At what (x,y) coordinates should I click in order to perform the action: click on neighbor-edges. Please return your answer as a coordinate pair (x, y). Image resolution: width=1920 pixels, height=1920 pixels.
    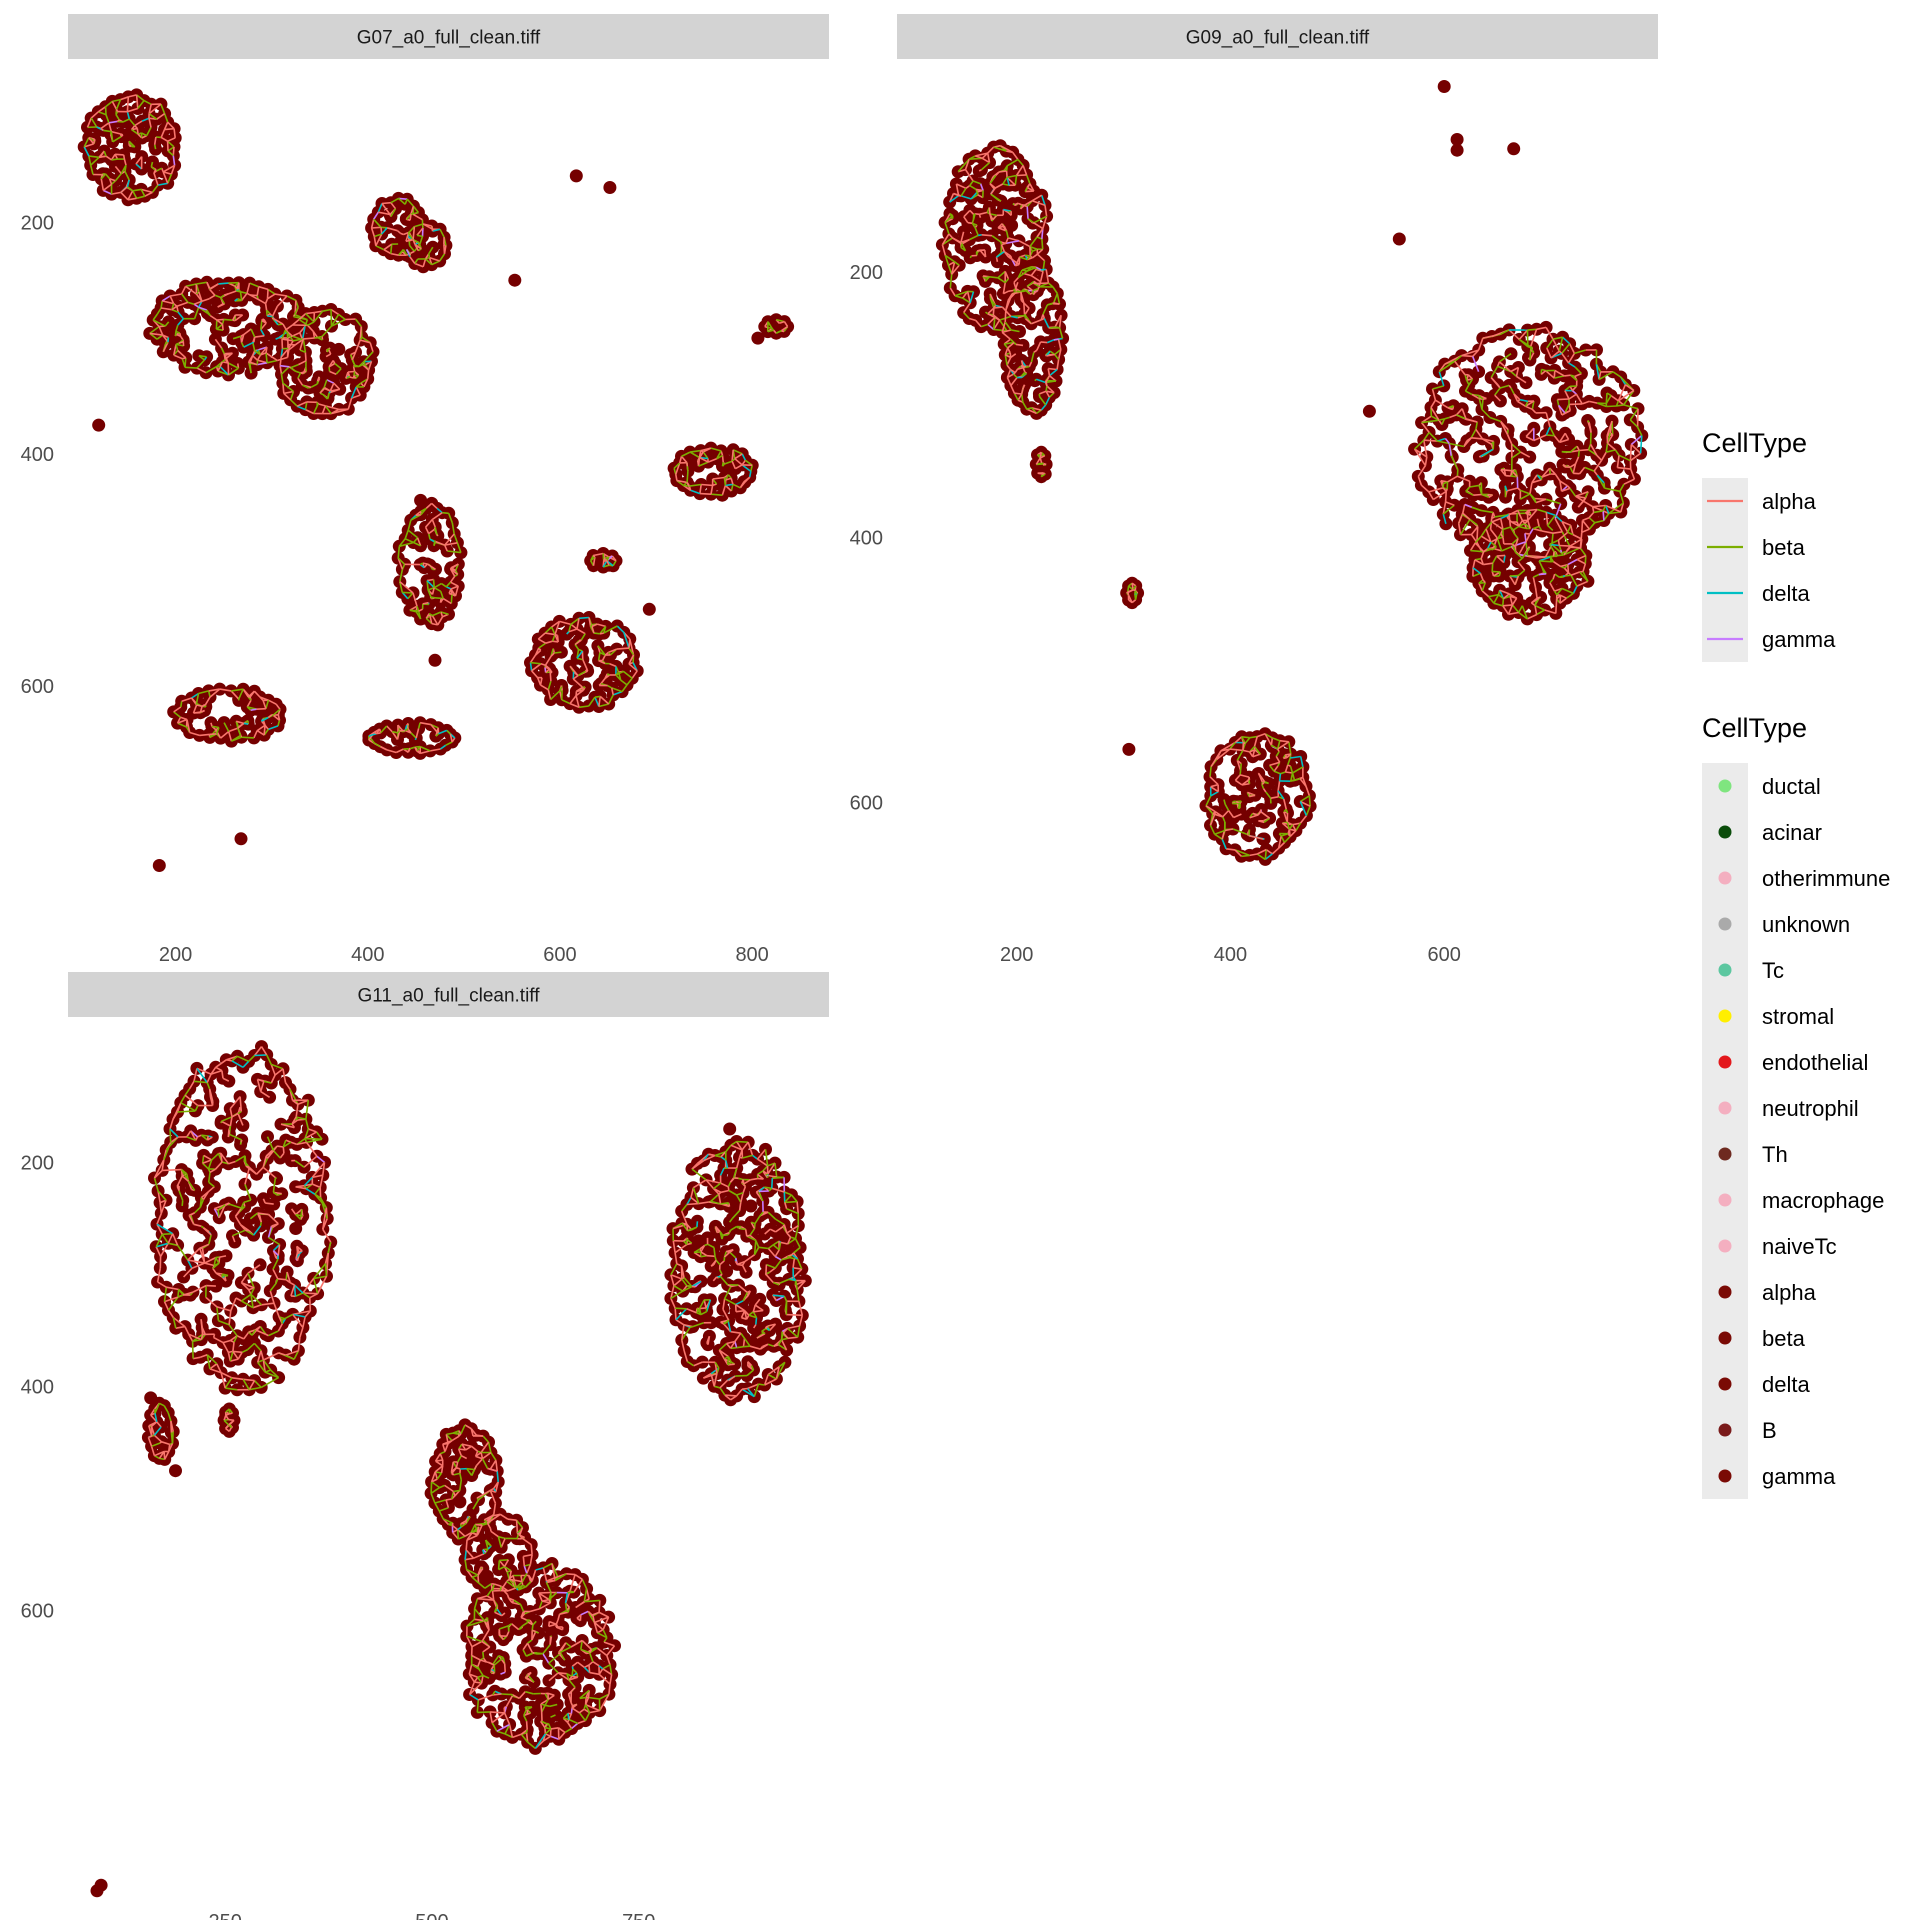
    Looking at the image, I should click on (1292, 502).